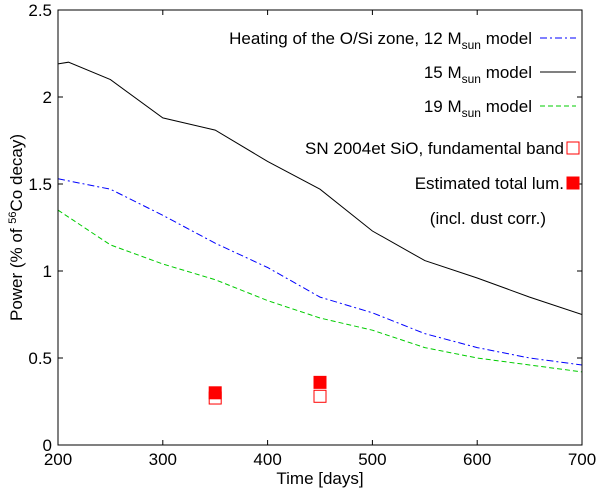 This screenshot has width=600, height=488. Describe the element at coordinates (478, 74) in the screenshot. I see `legend-label-1: 15 Msun model` at that location.